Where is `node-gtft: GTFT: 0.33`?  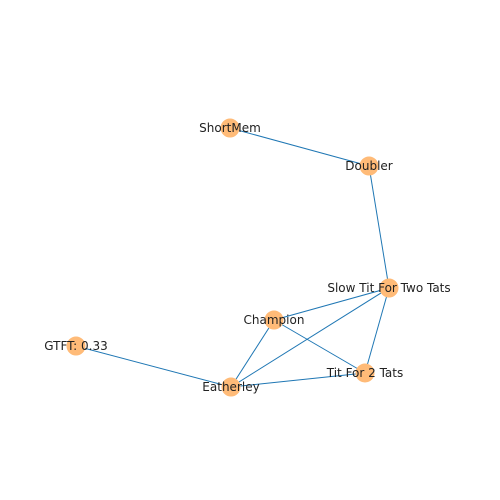 node-gtft: GTFT: 0.33 is located at coordinates (76, 346).